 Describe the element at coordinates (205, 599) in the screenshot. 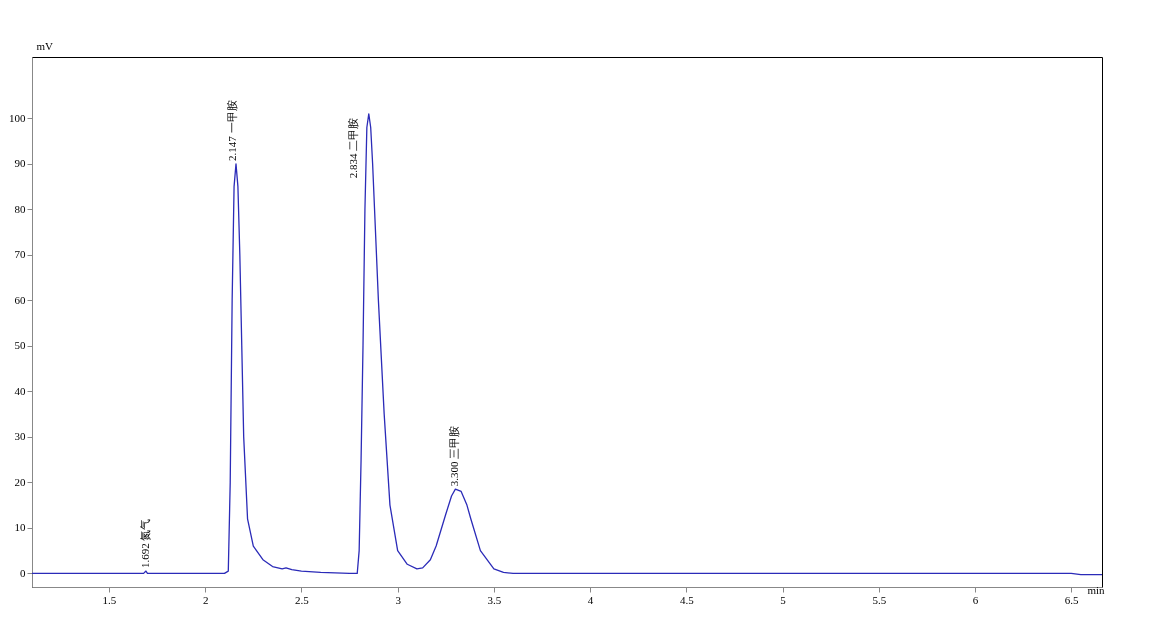

I see `x-tick-label: 2` at that location.